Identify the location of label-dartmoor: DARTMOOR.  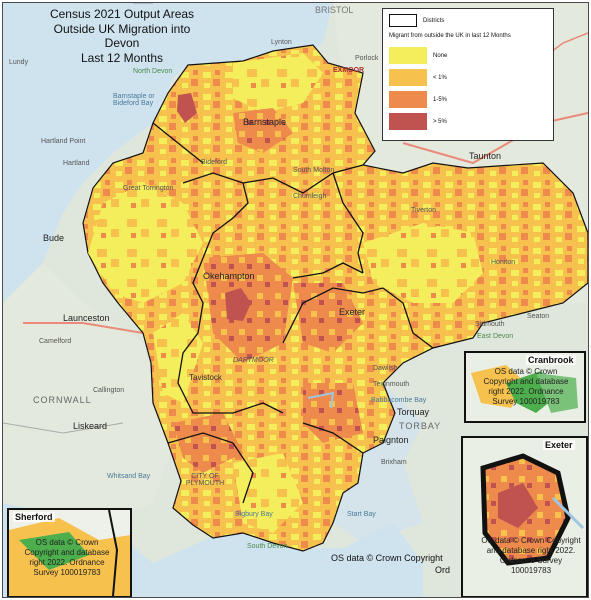
(253, 360).